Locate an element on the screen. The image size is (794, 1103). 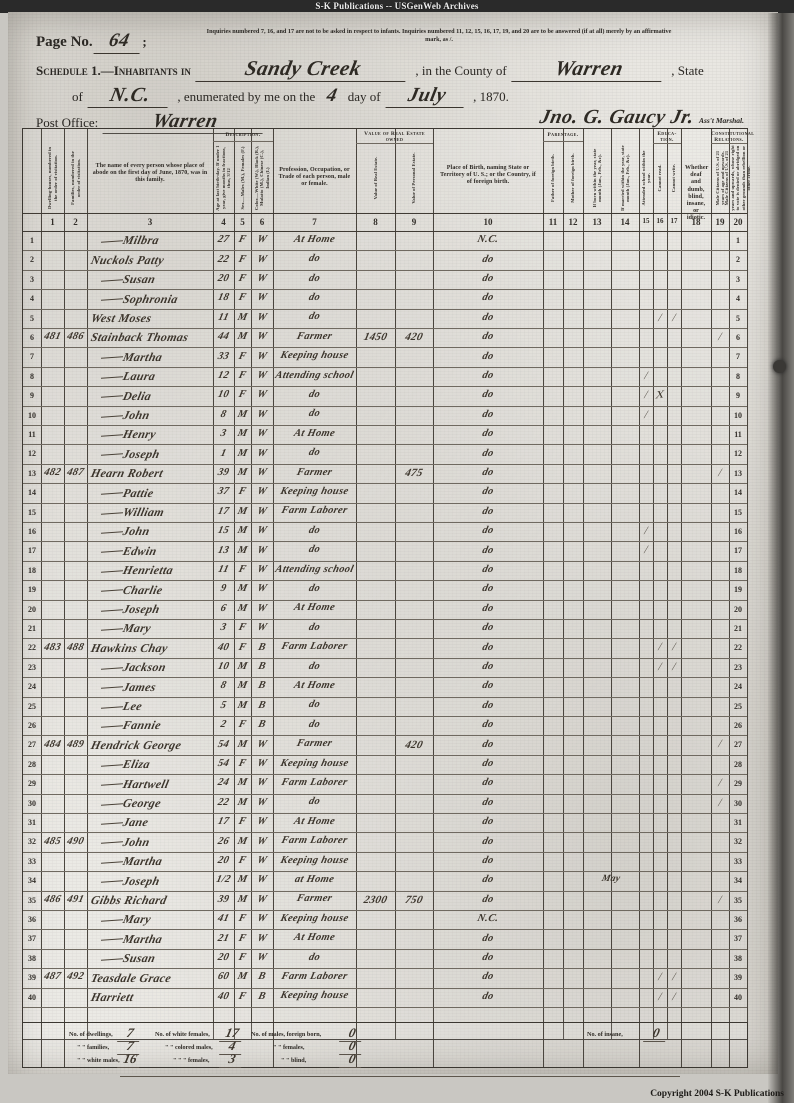
cell-age: 27 is located at coordinates (223, 240).